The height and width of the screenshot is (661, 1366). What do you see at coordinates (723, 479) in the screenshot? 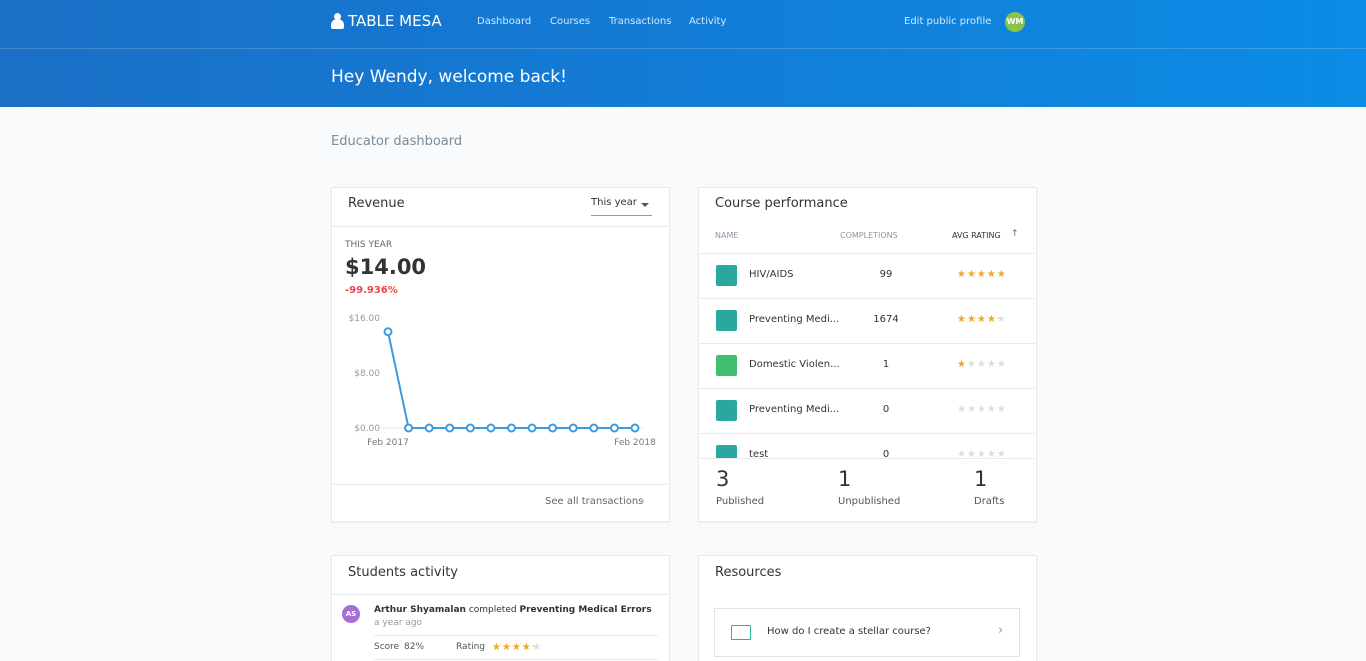
I see `stat-count: 3` at bounding box center [723, 479].